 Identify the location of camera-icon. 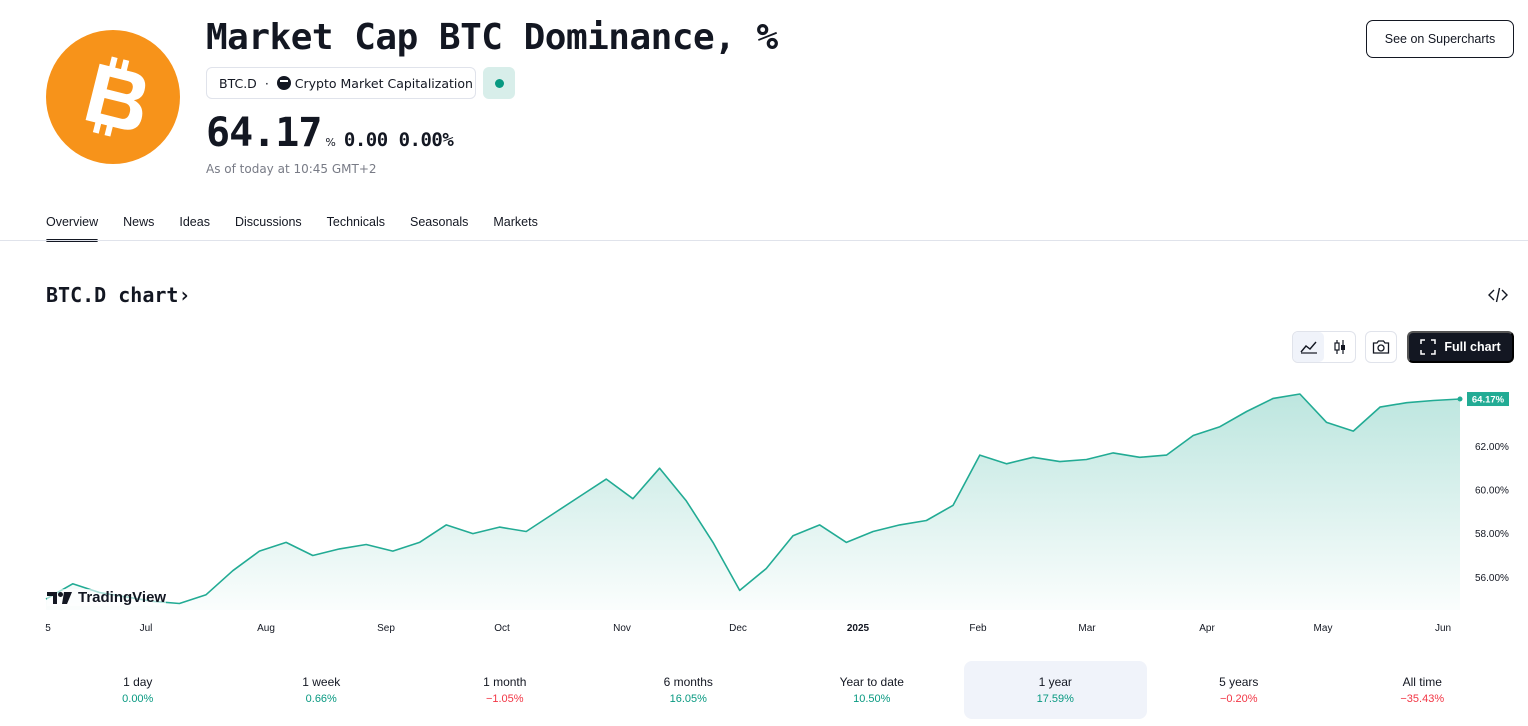
(1381, 347).